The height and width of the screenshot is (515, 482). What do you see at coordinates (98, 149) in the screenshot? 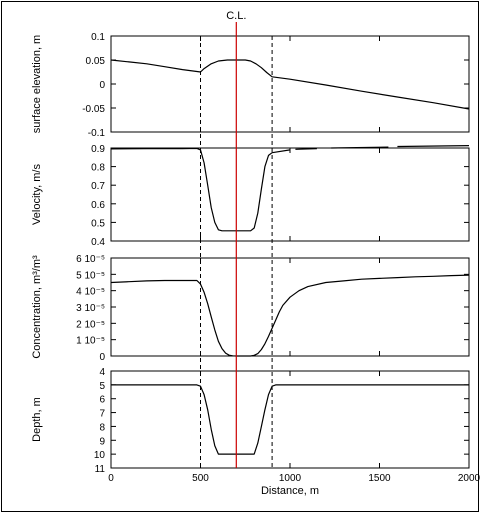
I see `y-tick-label: 0.9` at bounding box center [98, 149].